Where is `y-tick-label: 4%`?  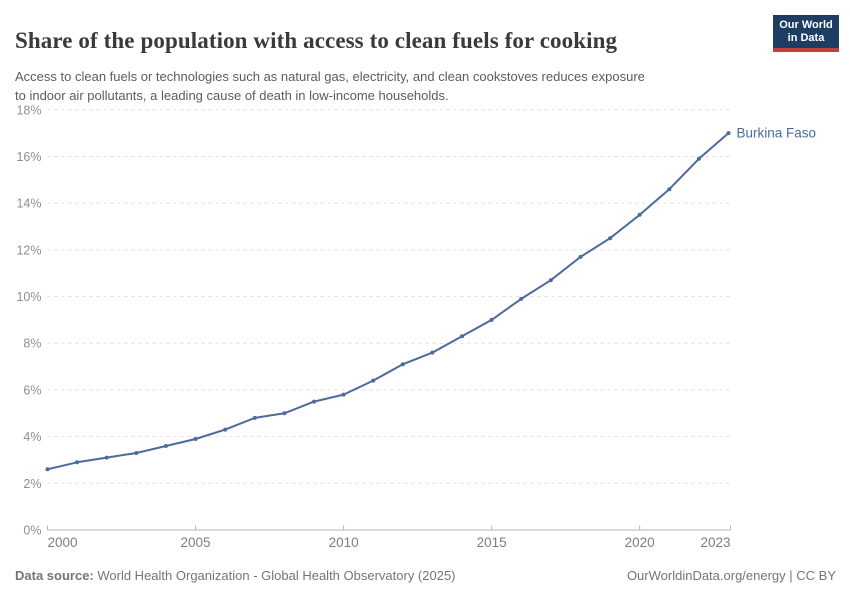
y-tick-label: 4% is located at coordinates (32, 437).